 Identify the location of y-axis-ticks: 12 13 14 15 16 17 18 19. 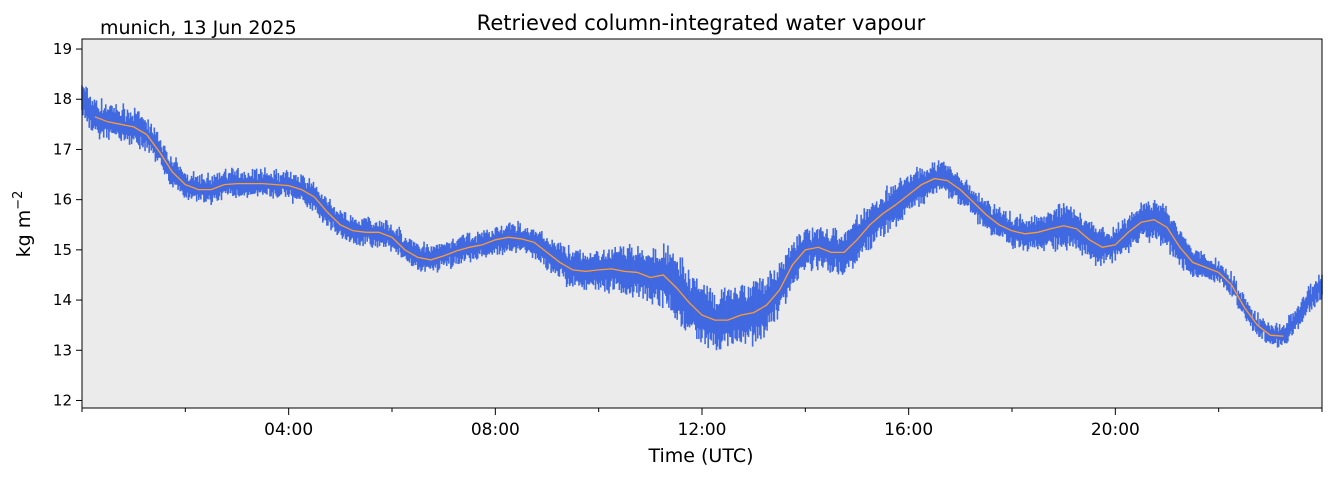
(67, 224).